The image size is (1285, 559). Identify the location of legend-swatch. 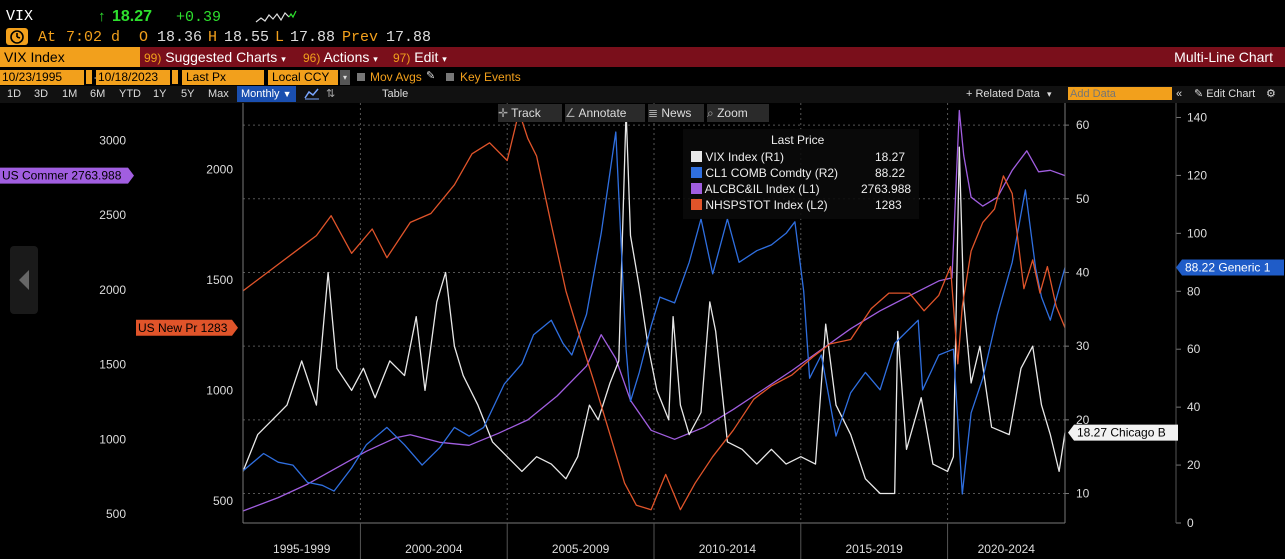
(696, 204).